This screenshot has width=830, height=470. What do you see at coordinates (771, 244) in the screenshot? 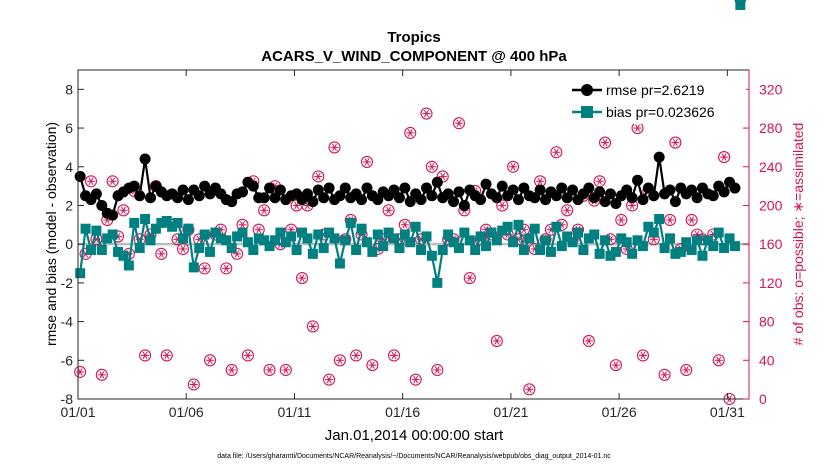
I see `y-right-tick-label: 160` at bounding box center [771, 244].